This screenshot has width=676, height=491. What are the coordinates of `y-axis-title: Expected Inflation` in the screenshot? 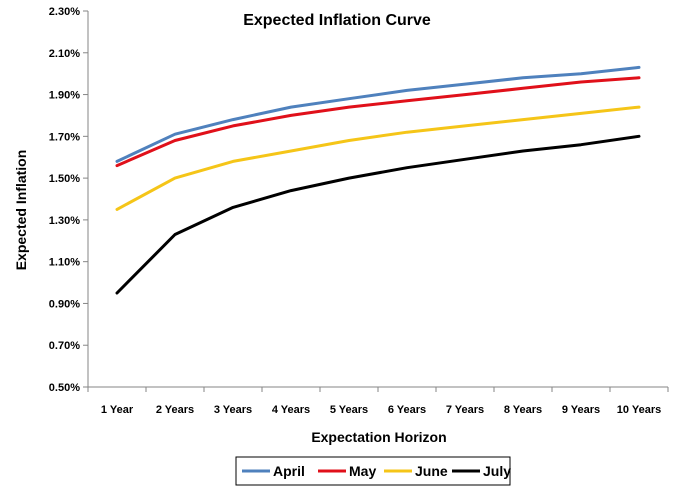 It's located at (21, 210).